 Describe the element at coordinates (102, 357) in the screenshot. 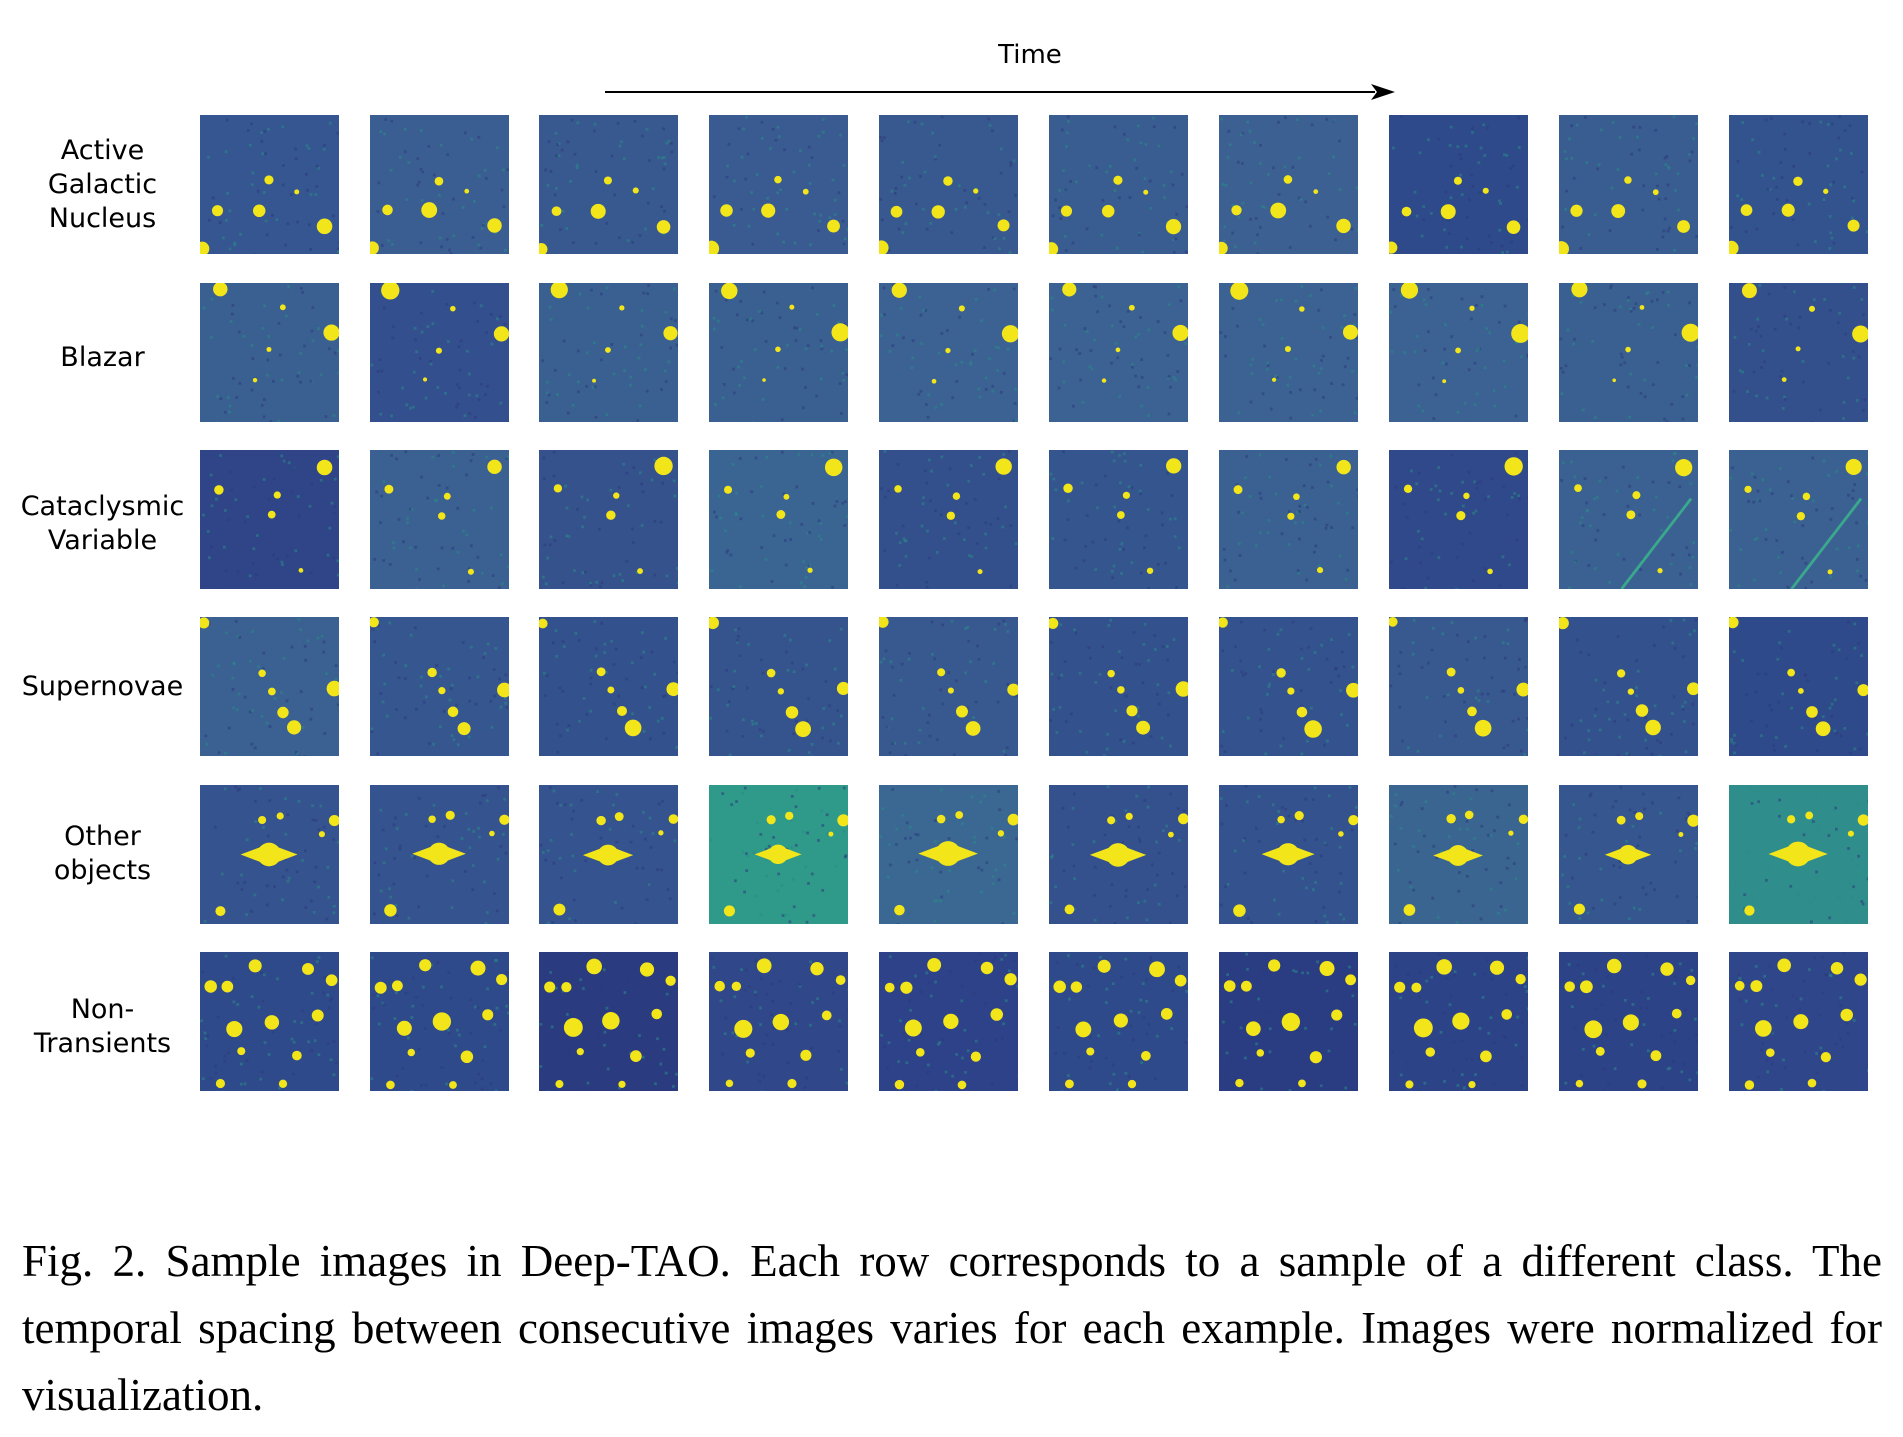

I see `row-label-blazar: Blazar` at that location.